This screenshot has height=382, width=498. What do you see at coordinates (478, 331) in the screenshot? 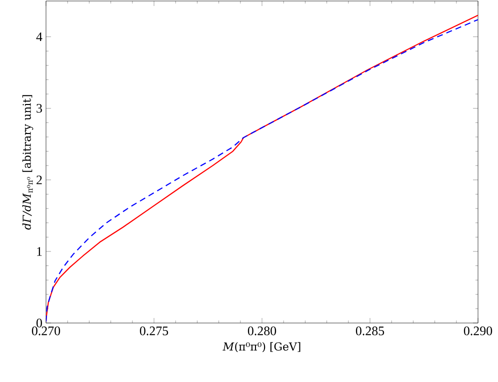
I see `x-tick-label: 0.290` at bounding box center [478, 331].